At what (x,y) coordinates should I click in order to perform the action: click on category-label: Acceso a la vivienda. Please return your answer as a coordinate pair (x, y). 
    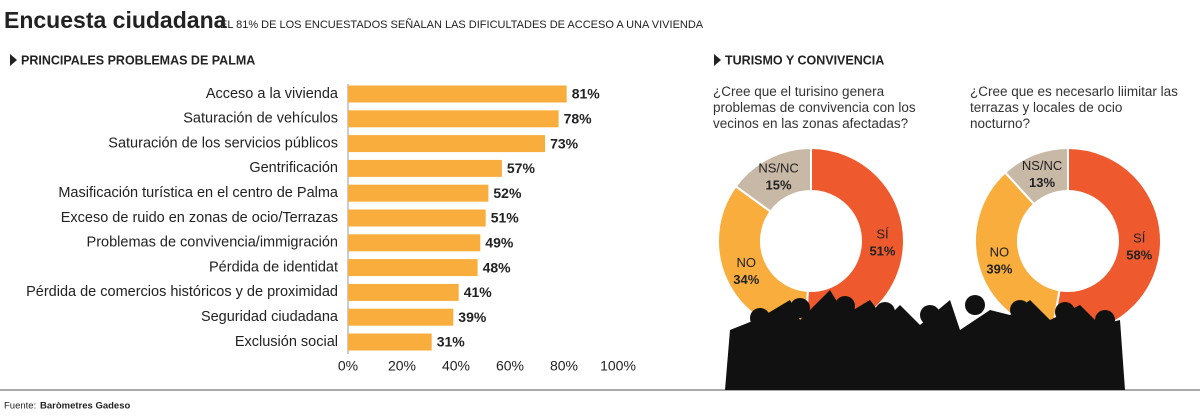
    Looking at the image, I should click on (272, 94).